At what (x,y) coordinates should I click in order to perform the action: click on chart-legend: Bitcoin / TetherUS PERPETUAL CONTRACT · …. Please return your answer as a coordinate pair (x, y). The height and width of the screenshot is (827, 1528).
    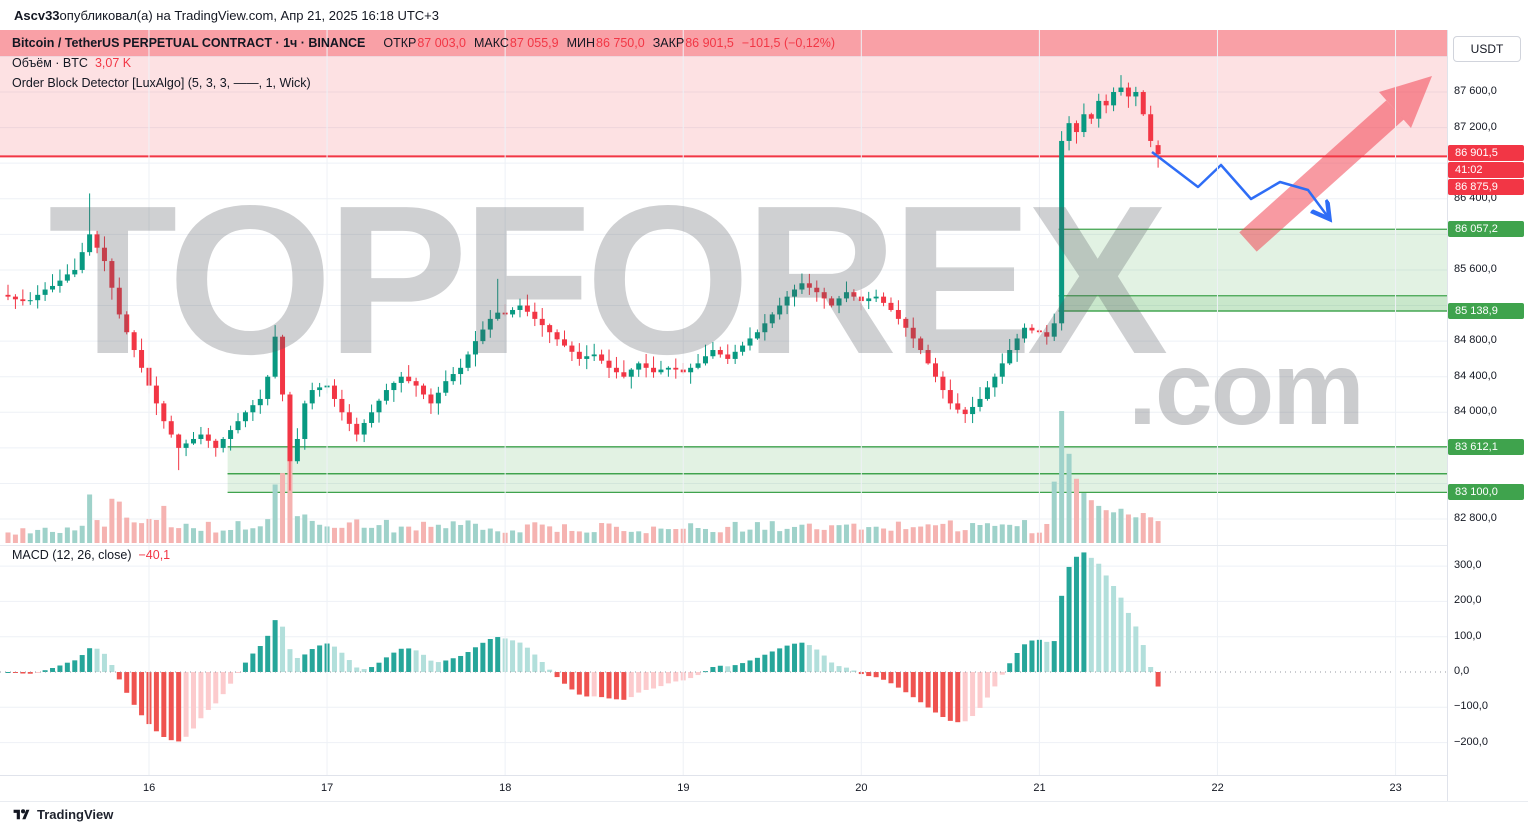
    Looking at the image, I should click on (423, 64).